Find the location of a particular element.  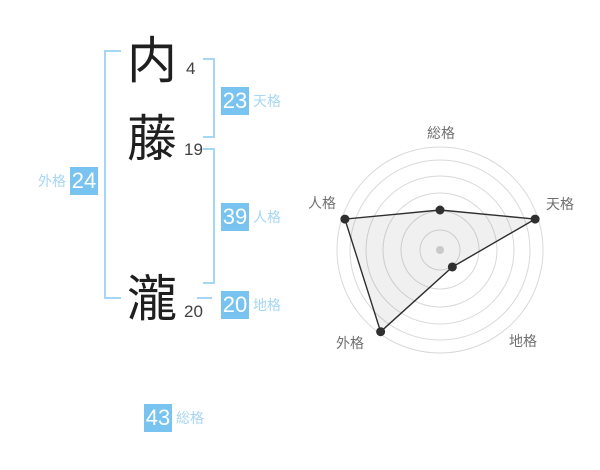

radar-axis-label: 地格 is located at coordinates (523, 341).